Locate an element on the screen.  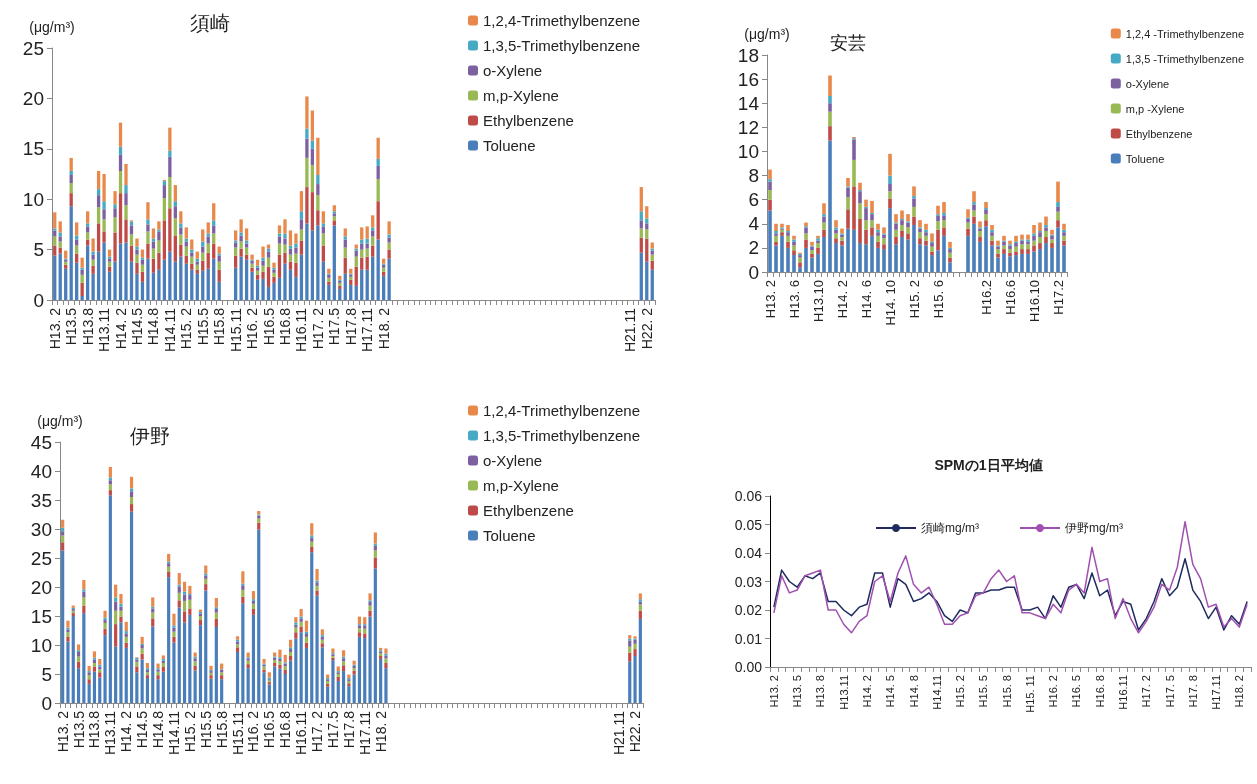
x-tick-label: H16.2 is located at coordinates (986, 297).